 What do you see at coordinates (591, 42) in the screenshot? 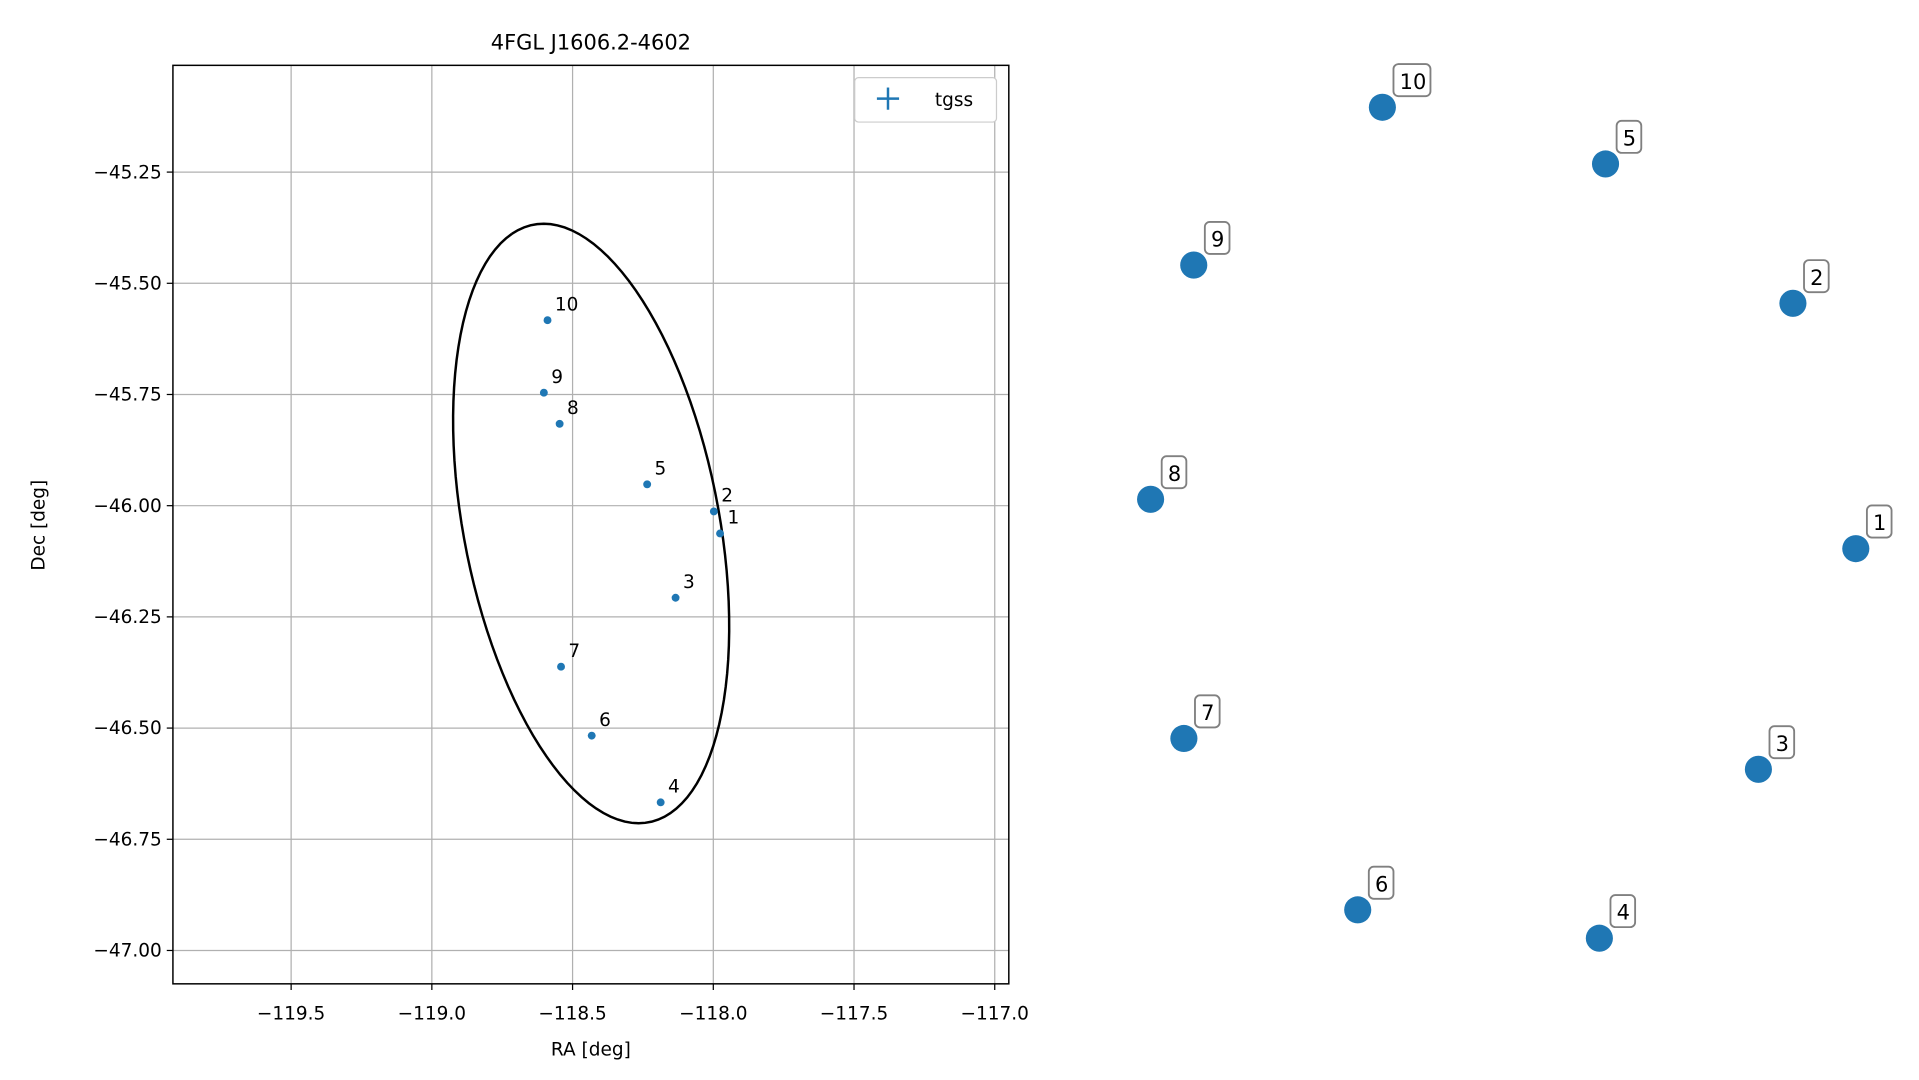
I see `chart-title: 4FGL J1606.2-4602` at bounding box center [591, 42].